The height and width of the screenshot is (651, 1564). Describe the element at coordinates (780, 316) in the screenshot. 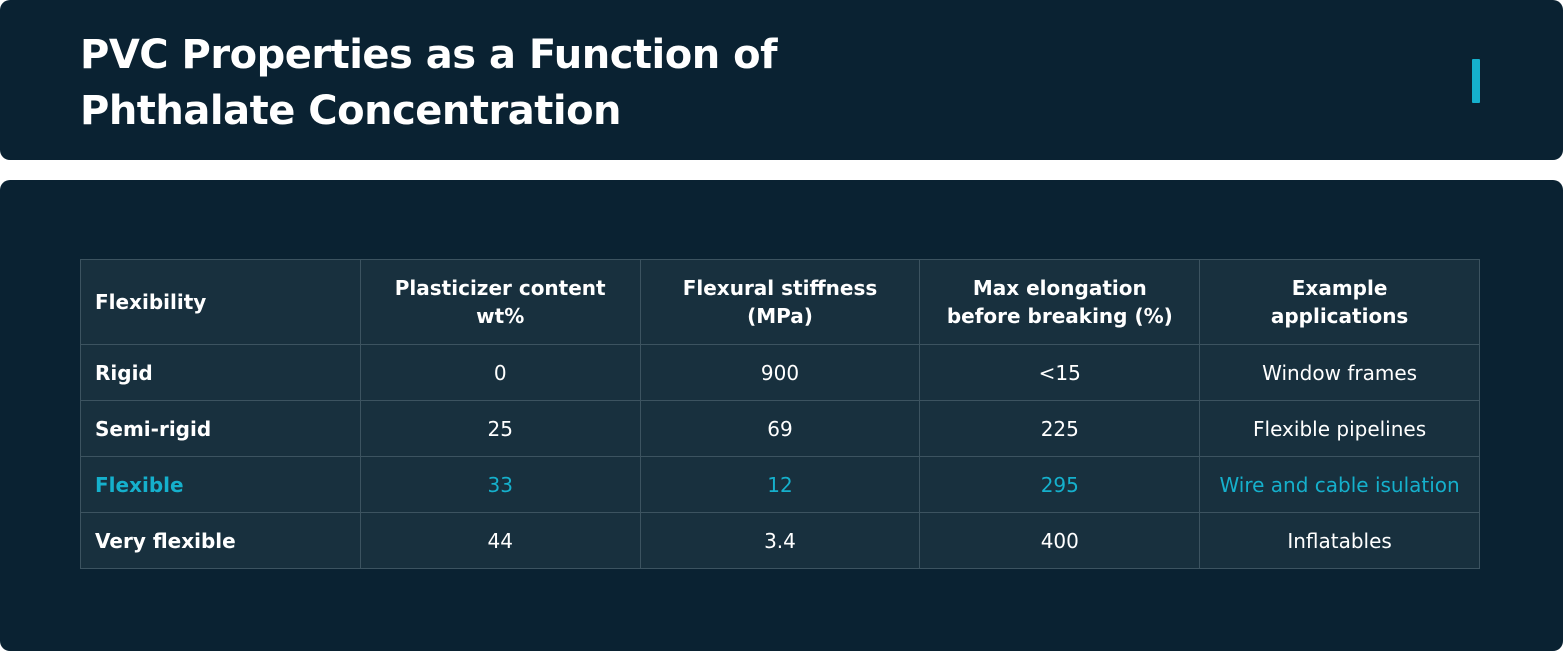

I see `header-stiffness-line-2: (MPa)` at that location.